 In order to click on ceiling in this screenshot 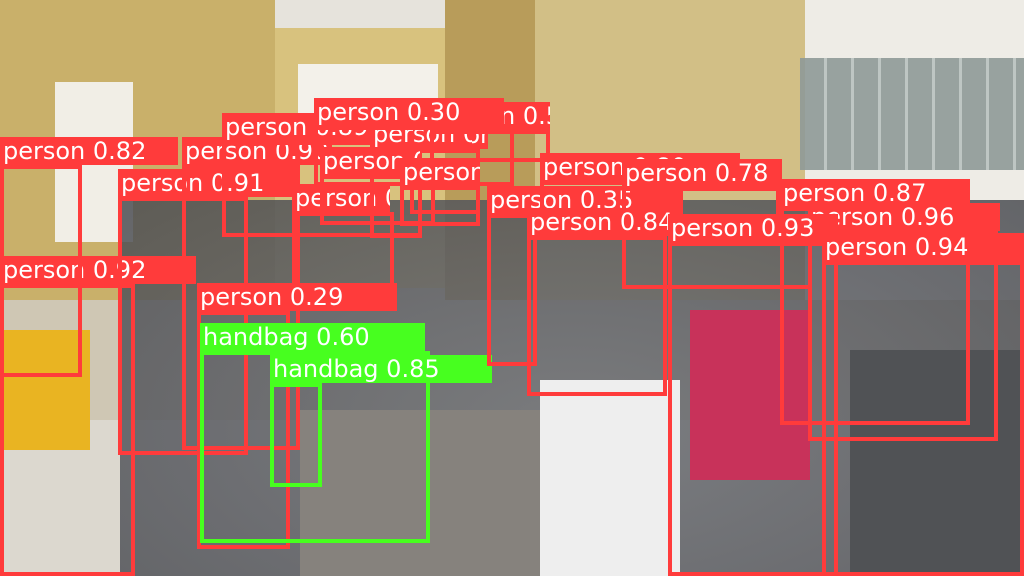, I will do `click(370, 15)`.